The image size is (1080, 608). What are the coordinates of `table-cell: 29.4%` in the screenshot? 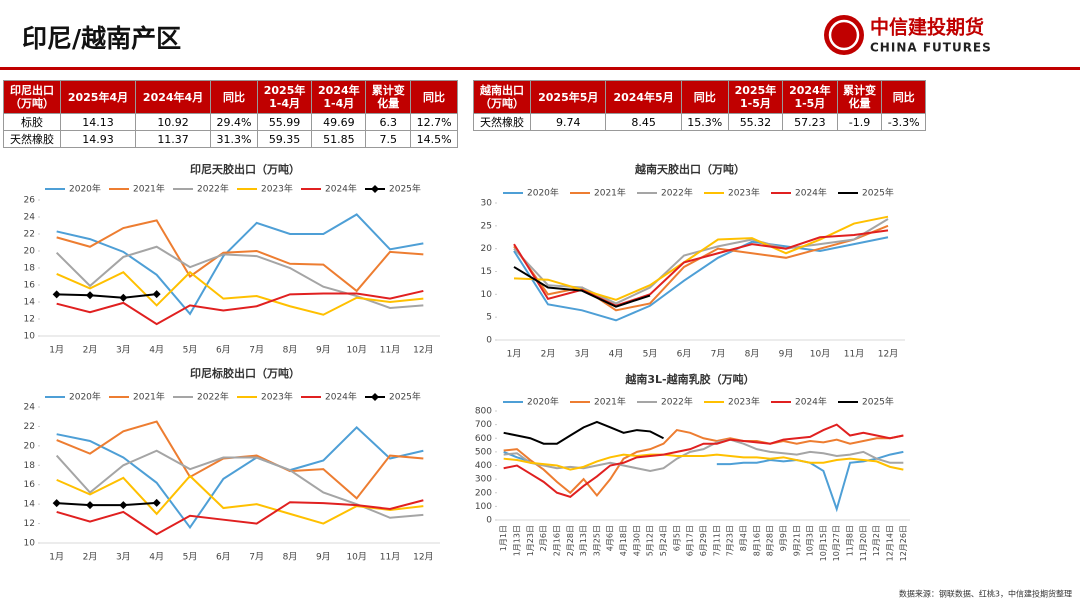 It's located at (234, 122).